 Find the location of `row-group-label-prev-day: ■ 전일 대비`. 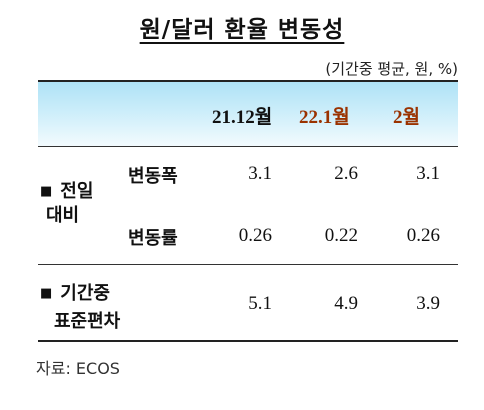

row-group-label-prev-day: ■ 전일 대비 is located at coordinates (67, 203).